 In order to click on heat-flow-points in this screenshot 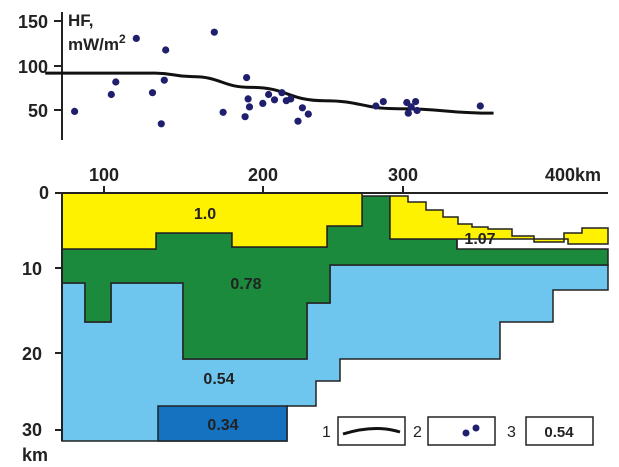, I will do `click(277, 78)`.